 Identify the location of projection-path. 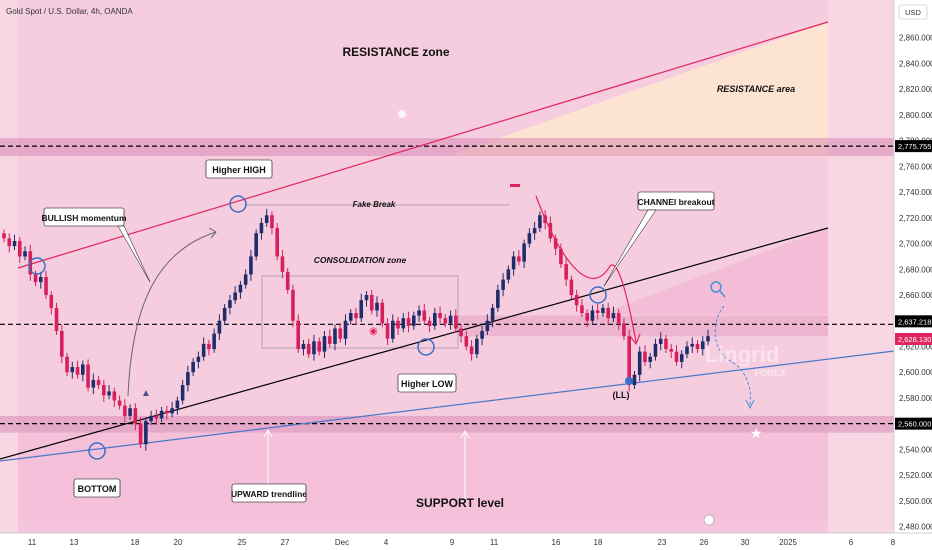
(586, 269).